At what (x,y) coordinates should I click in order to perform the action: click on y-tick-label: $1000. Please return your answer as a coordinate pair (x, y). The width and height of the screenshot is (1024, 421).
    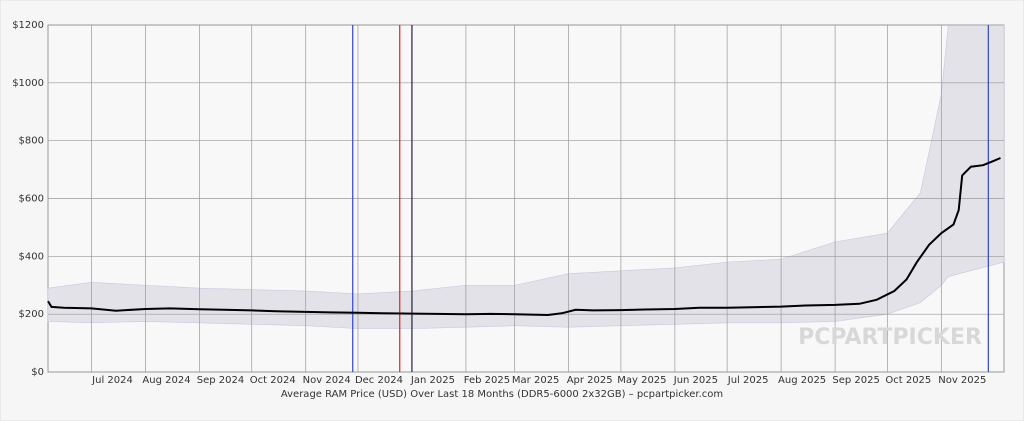
    Looking at the image, I should click on (28, 83).